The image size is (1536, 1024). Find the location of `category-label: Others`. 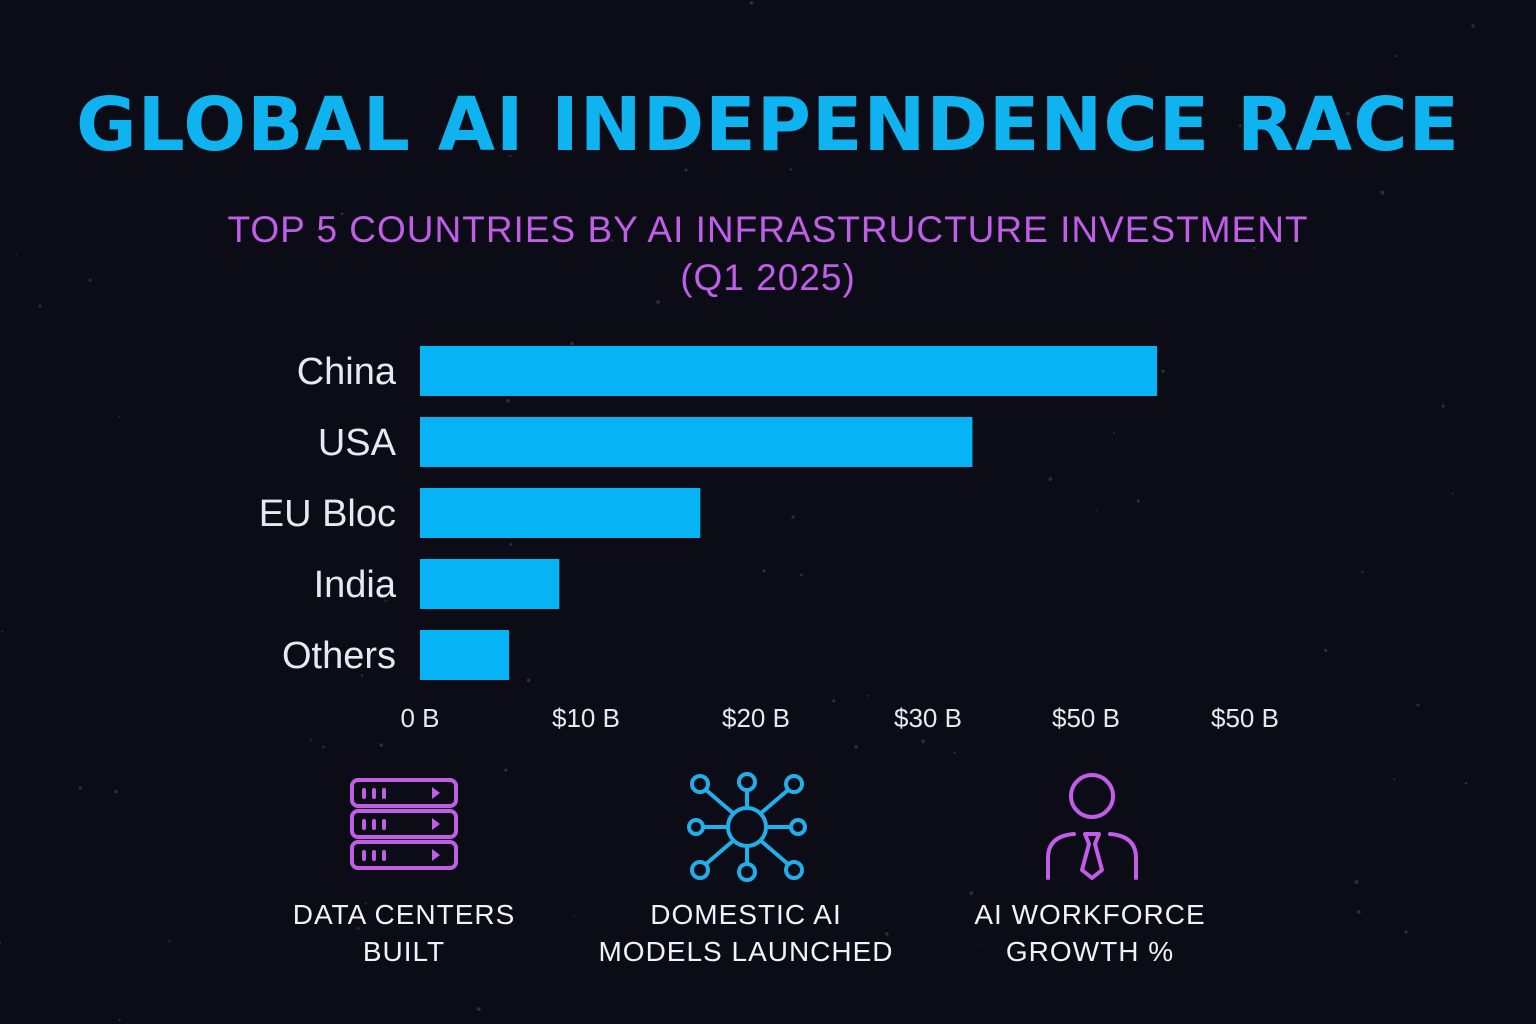

category-label: Others is located at coordinates (339, 656).